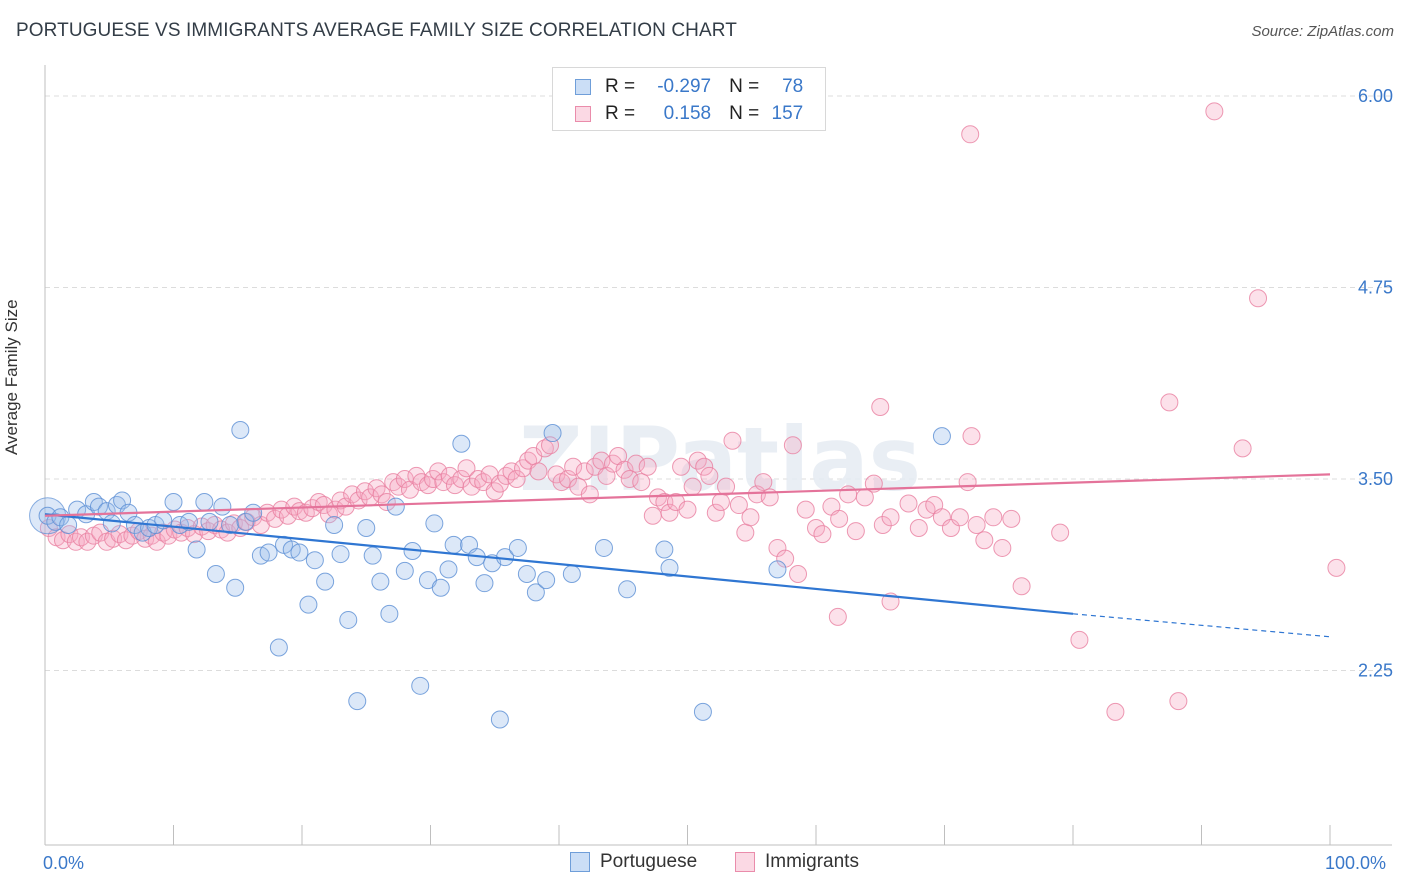  Describe the element at coordinates (1201, 625) in the screenshot. I see `portuguese-trend-extension` at that location.